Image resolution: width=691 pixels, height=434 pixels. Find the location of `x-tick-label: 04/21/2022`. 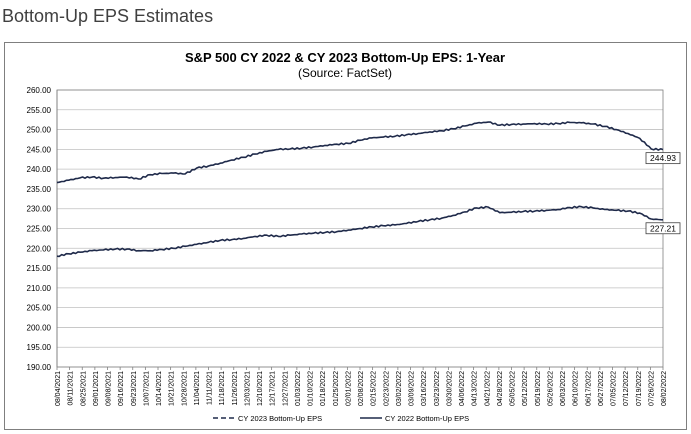

x-tick-label: 04/21/2022 is located at coordinates (487, 388).